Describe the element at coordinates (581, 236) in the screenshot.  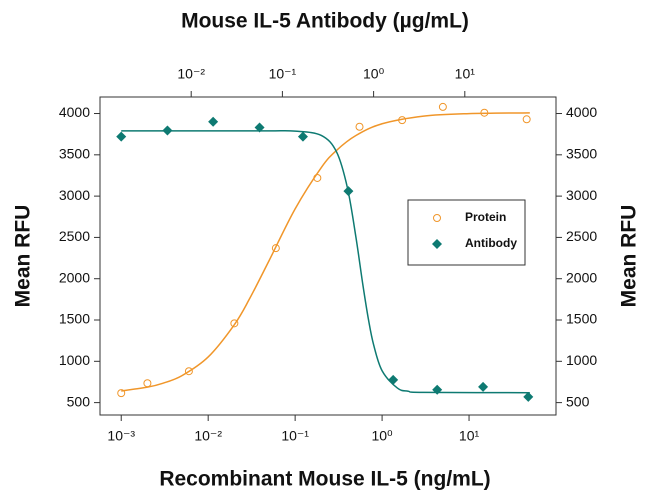
I see `y2-tick-label: 2500` at that location.